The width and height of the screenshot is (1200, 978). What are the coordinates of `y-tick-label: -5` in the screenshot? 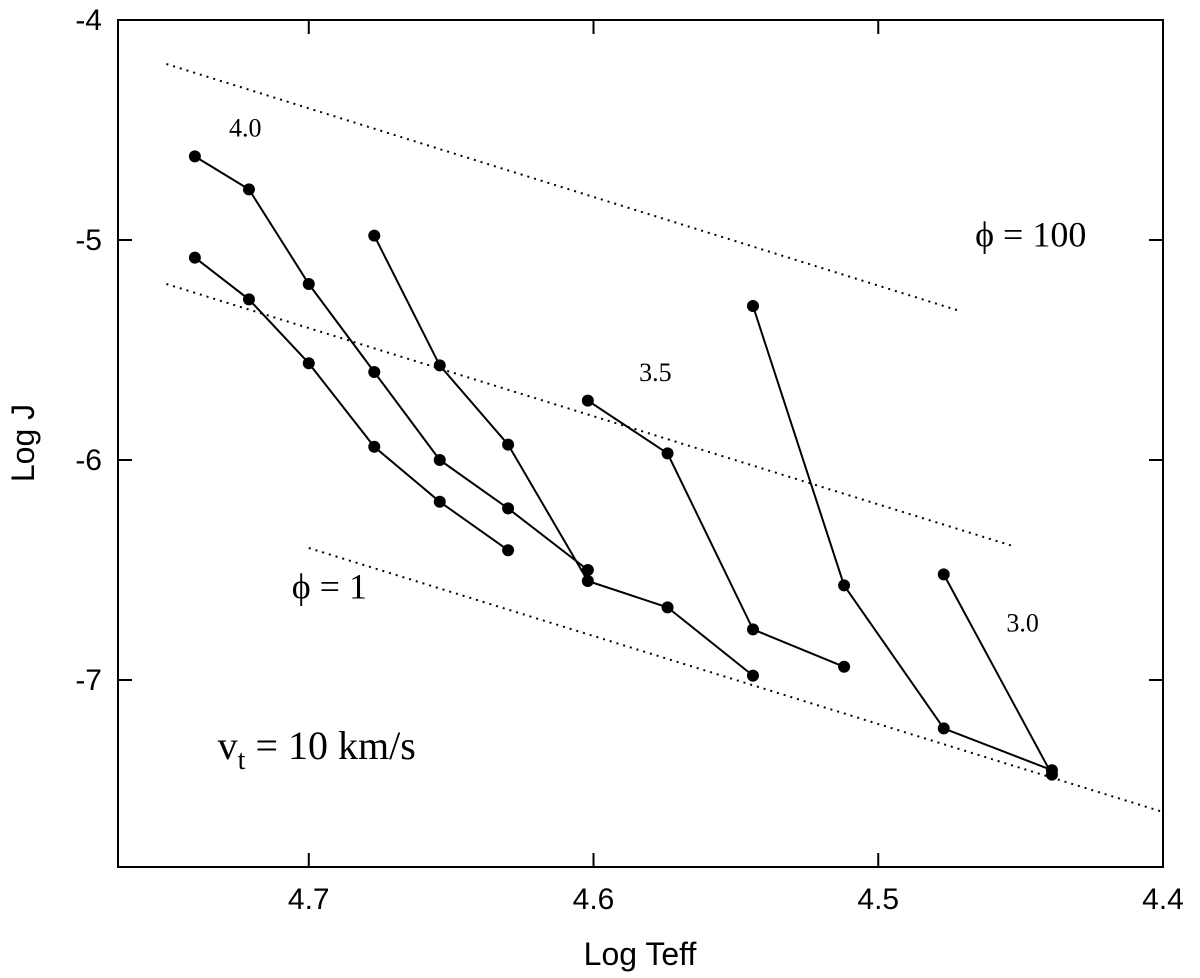 It's located at (88, 240).